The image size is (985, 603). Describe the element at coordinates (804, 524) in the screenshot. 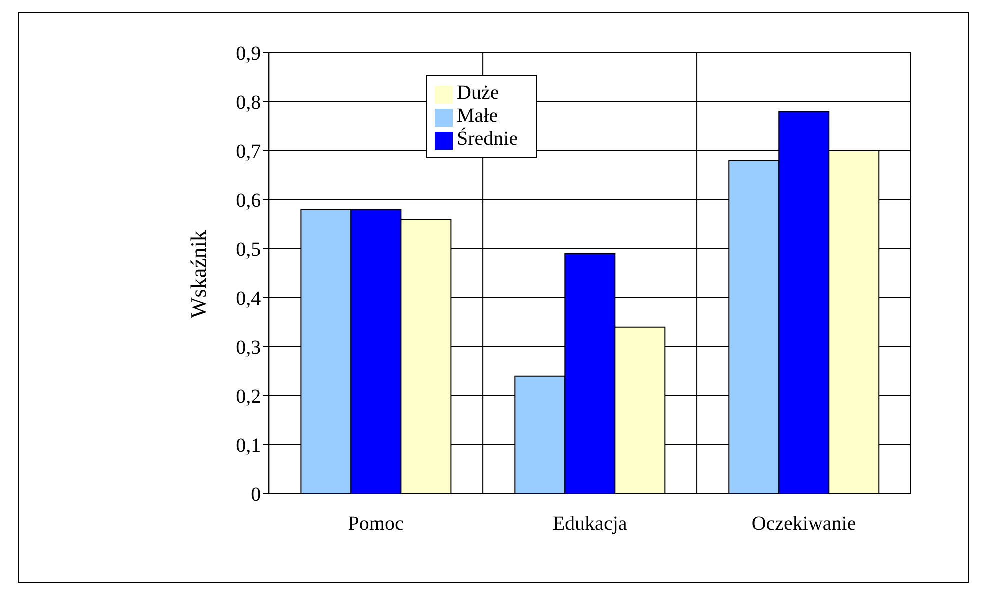

I see `x-tick-label: Oczekiwanie` at that location.